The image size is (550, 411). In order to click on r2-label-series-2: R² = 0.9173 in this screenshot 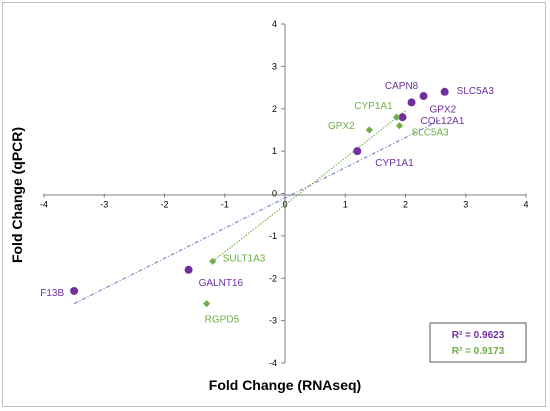, I will do `click(478, 351)`.